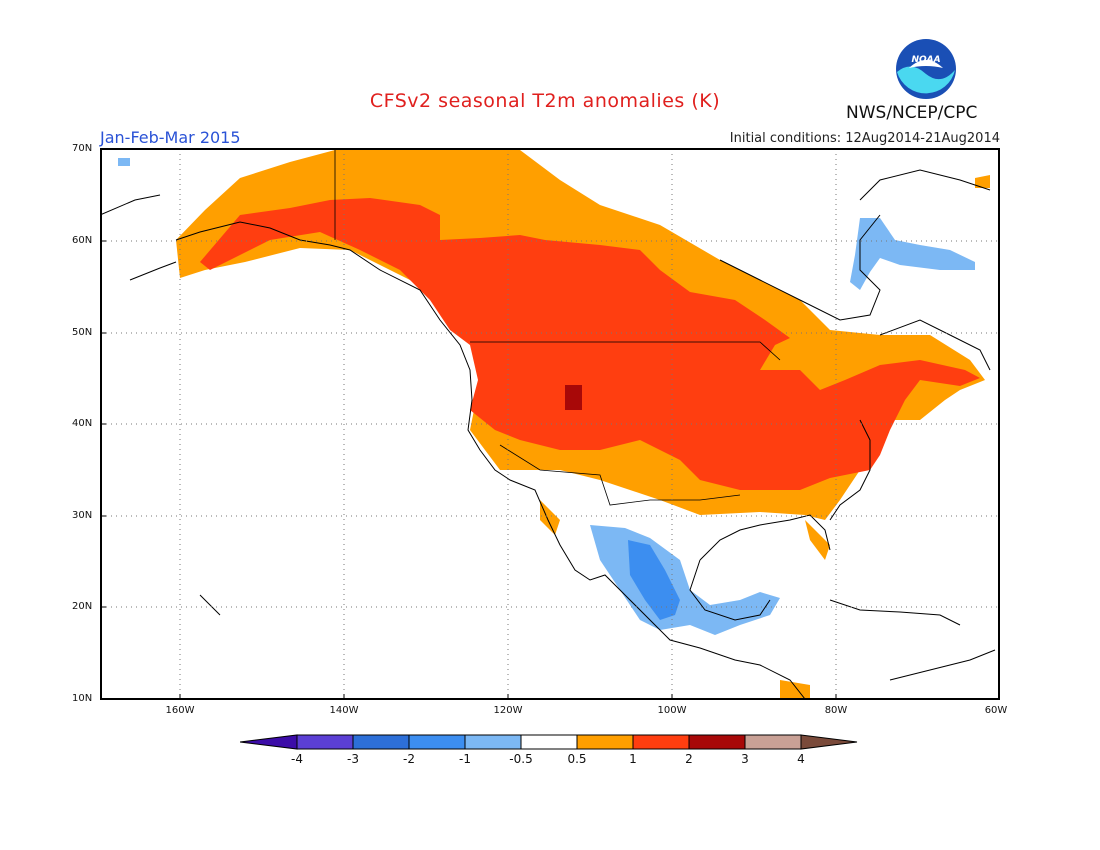 The width and height of the screenshot is (1100, 850). Describe the element at coordinates (82, 423) in the screenshot. I see `lat-label: 40N` at that location.